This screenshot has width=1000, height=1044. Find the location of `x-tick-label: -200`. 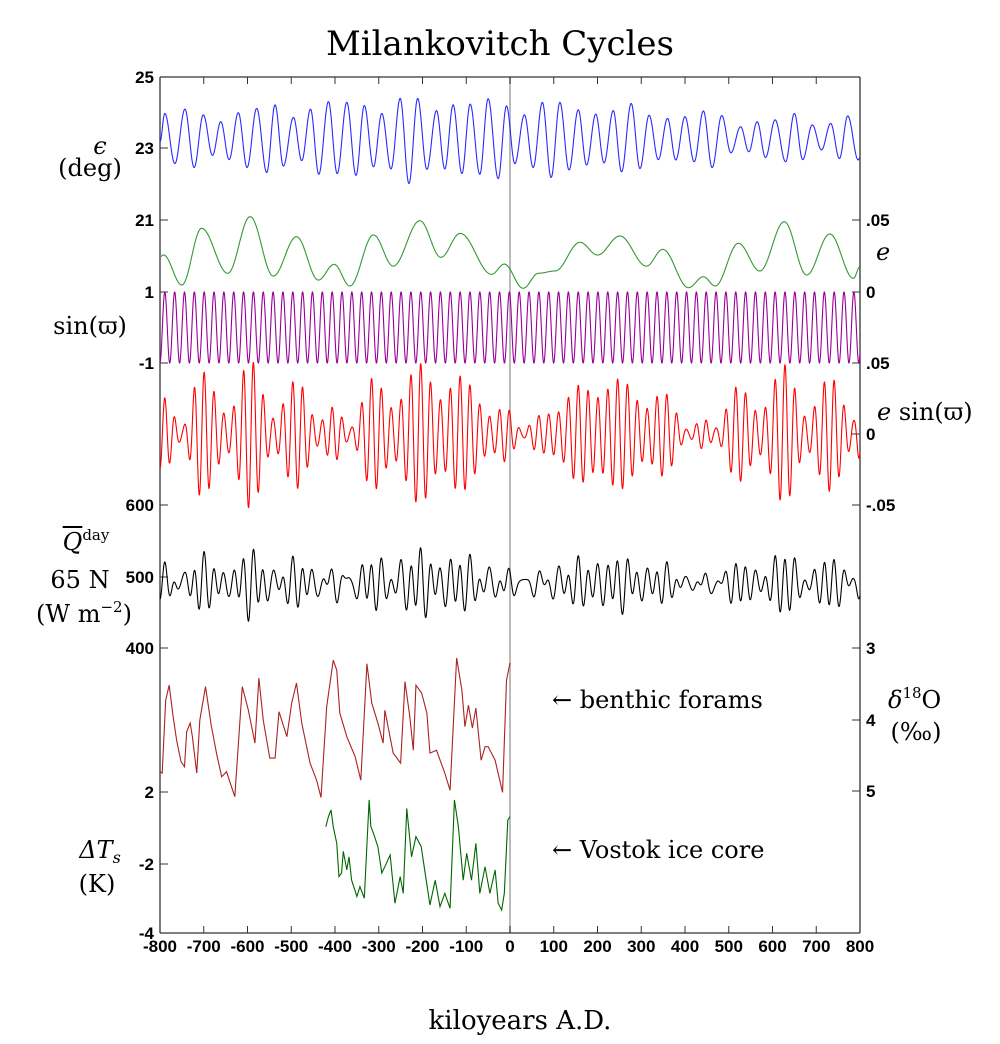

x-tick-label: -200 is located at coordinates (422, 946).